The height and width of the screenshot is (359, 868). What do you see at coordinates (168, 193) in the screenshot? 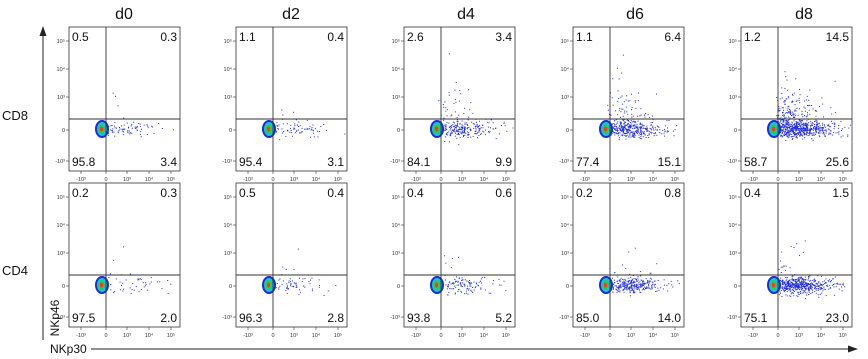
I see `quadrant-label-ur: 0.3` at bounding box center [168, 193].